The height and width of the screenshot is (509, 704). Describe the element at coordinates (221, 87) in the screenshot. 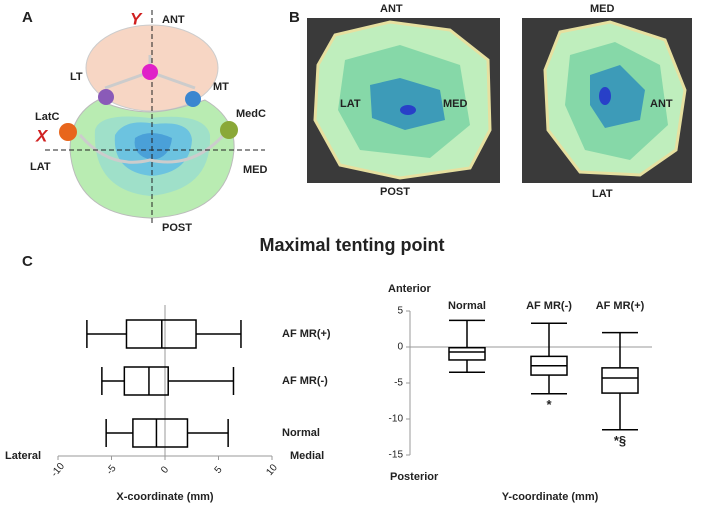

I see `label: MT` at that location.